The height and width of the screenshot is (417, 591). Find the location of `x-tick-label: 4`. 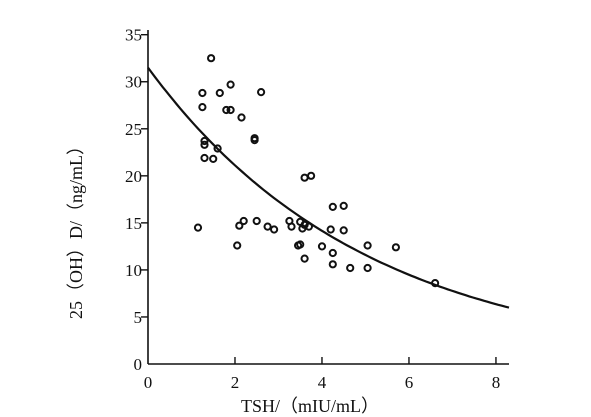

x-tick-label: 4 is located at coordinates (322, 382).